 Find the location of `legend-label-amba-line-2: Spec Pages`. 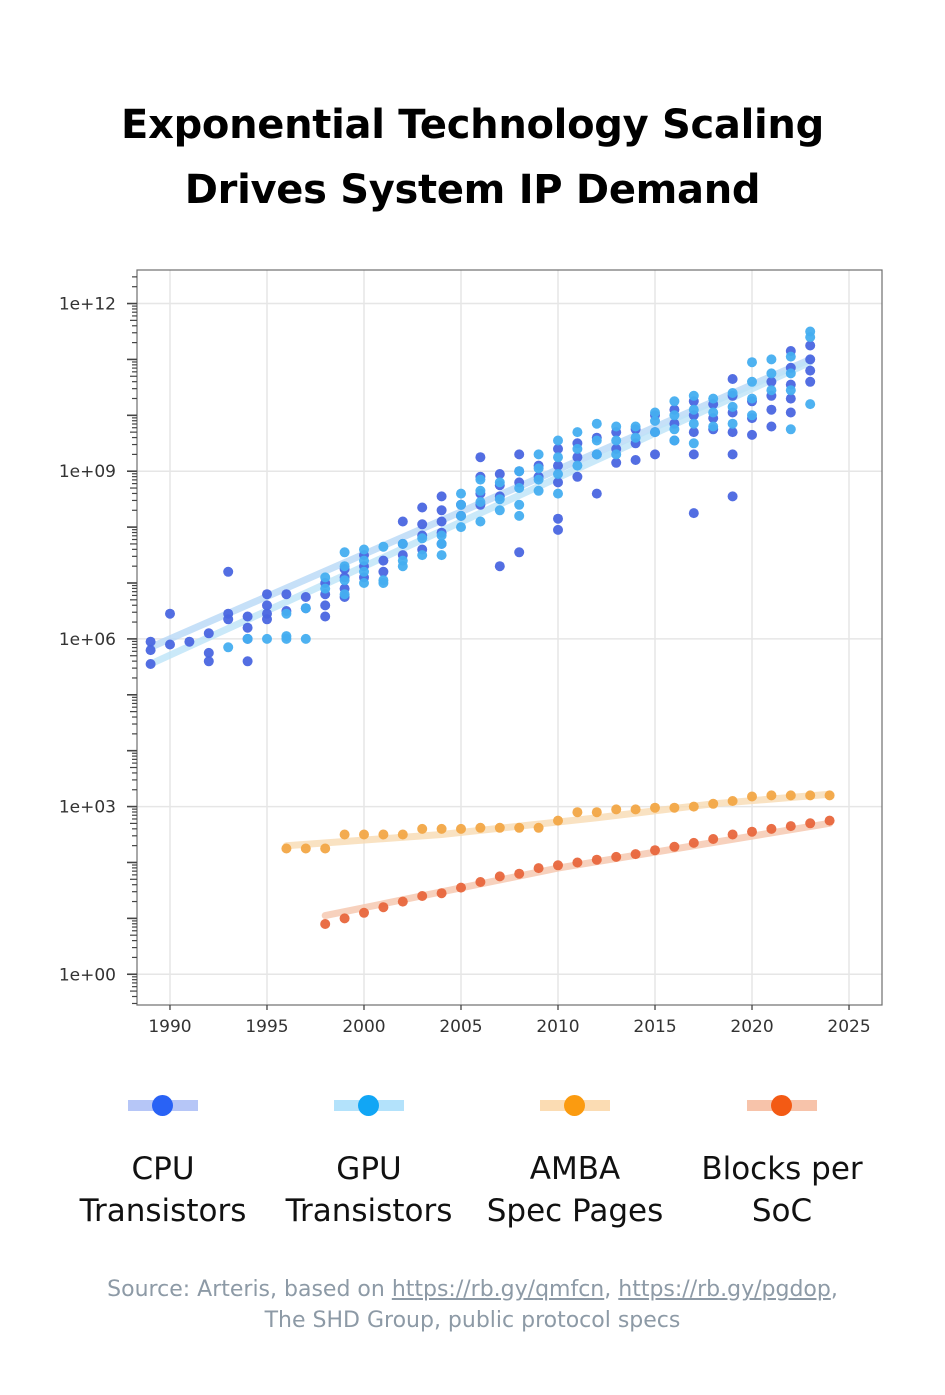

legend-label-amba-line-2: Spec Pages is located at coordinates (575, 1211).